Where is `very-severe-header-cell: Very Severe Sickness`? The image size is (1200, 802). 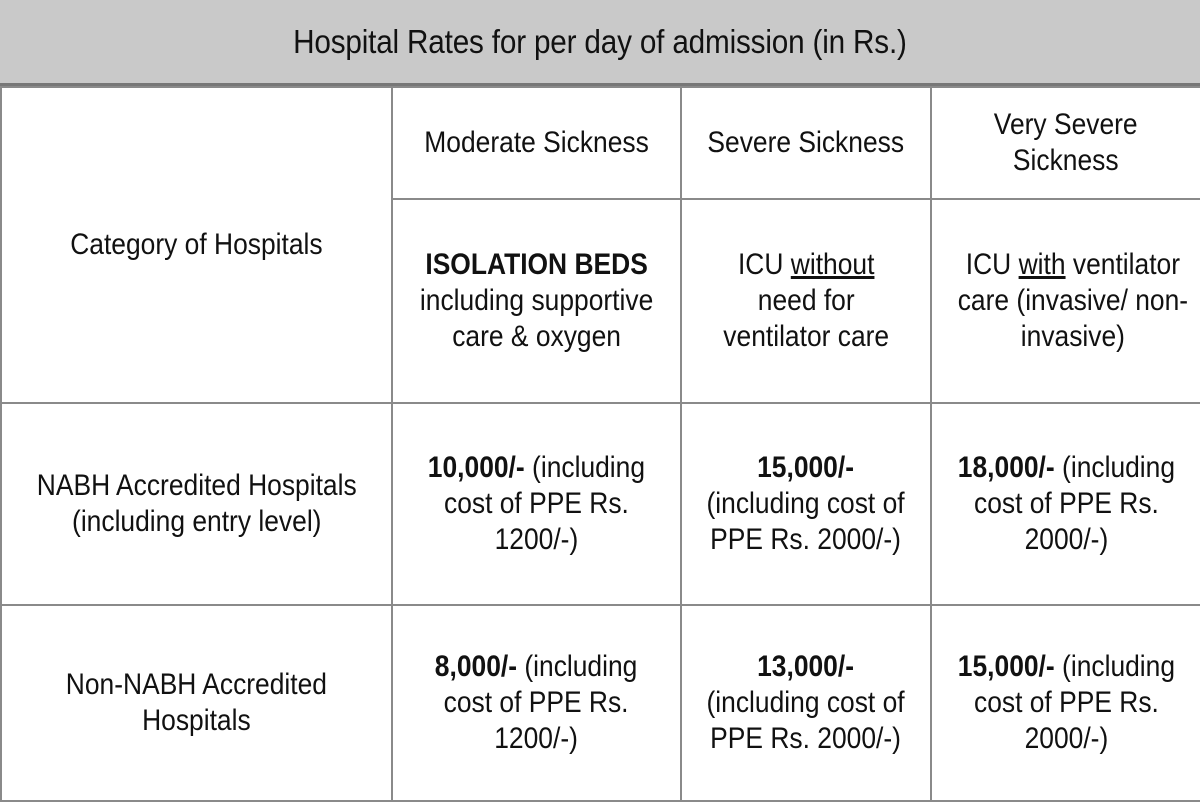
very-severe-header-cell: Very Severe Sickness is located at coordinates (1065, 143).